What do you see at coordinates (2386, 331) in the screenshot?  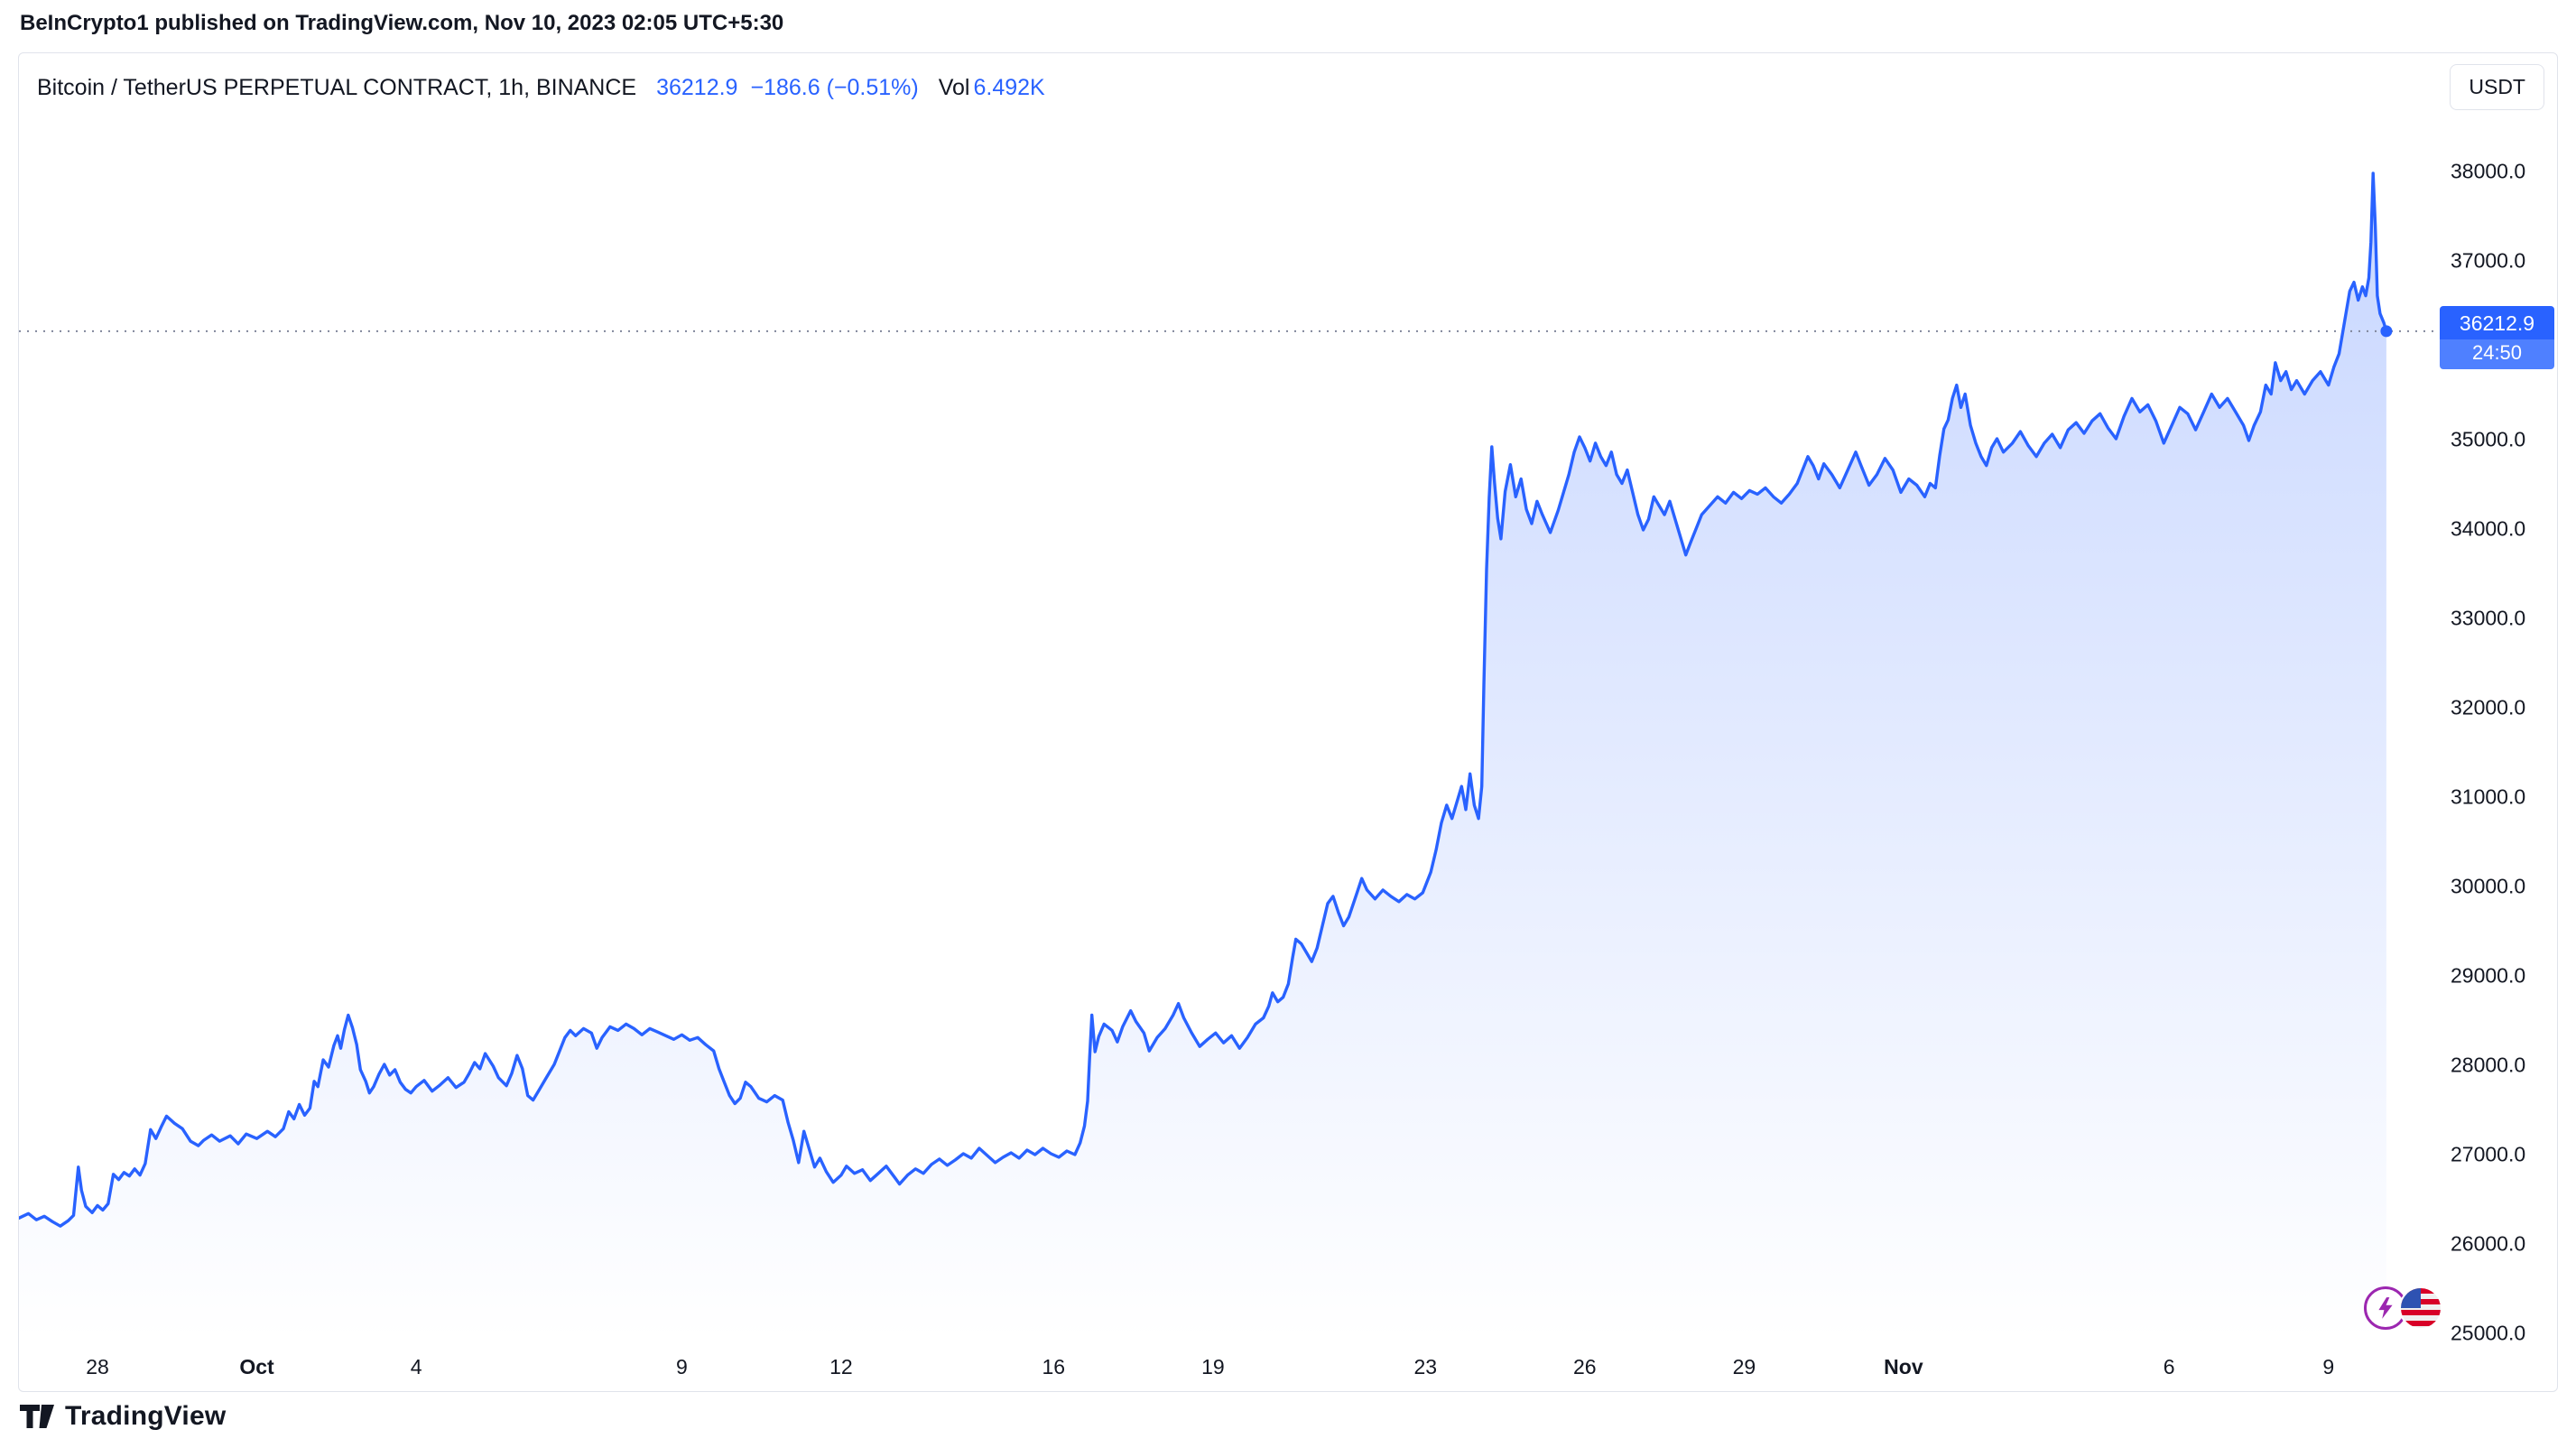 I see `last-price-dot` at bounding box center [2386, 331].